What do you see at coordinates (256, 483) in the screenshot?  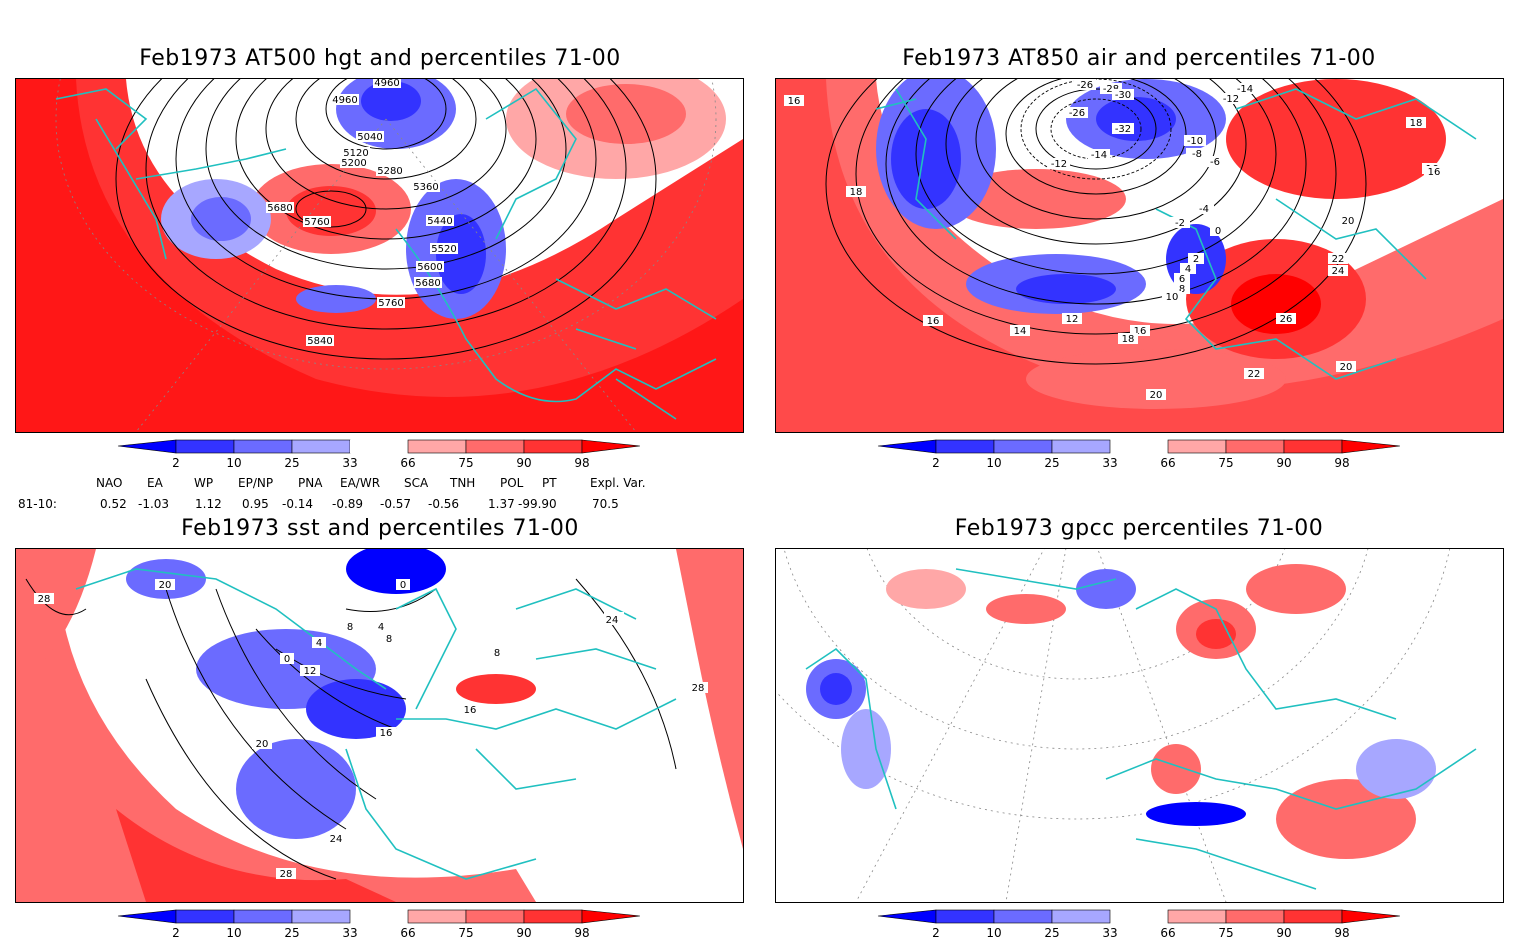 I see `tele-header: EP/NP` at bounding box center [256, 483].